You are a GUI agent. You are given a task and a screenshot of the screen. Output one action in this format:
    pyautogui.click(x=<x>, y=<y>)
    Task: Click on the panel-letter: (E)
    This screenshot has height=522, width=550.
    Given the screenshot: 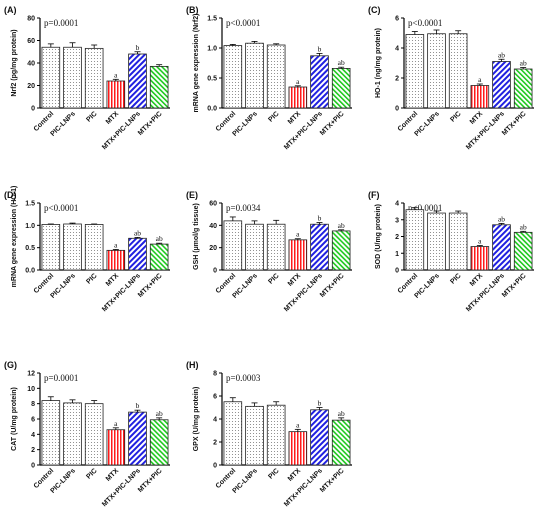 What is the action you would take?
    pyautogui.click(x=192, y=195)
    